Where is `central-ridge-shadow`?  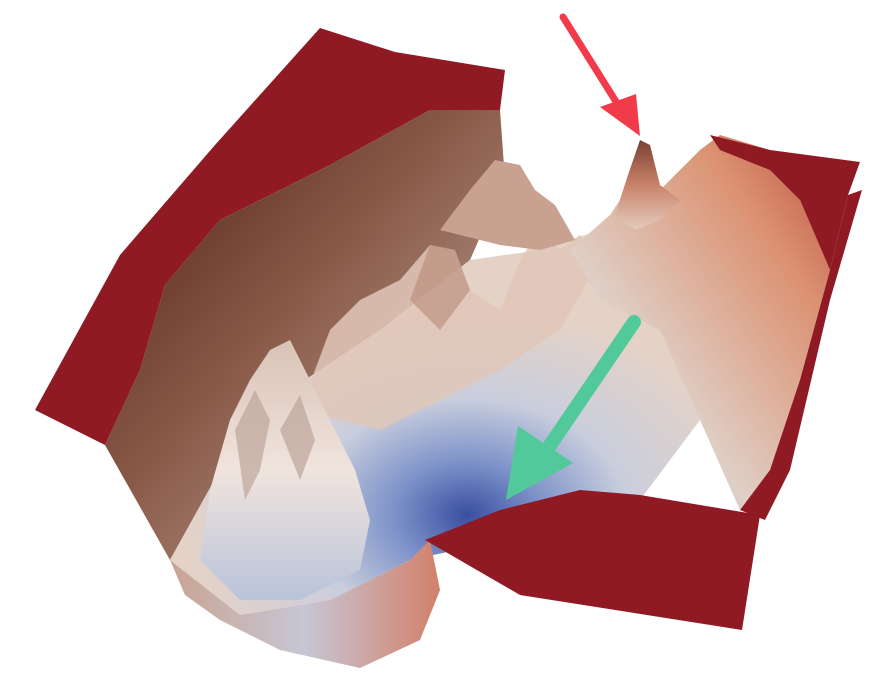 central-ridge-shadow is located at coordinates (440, 287).